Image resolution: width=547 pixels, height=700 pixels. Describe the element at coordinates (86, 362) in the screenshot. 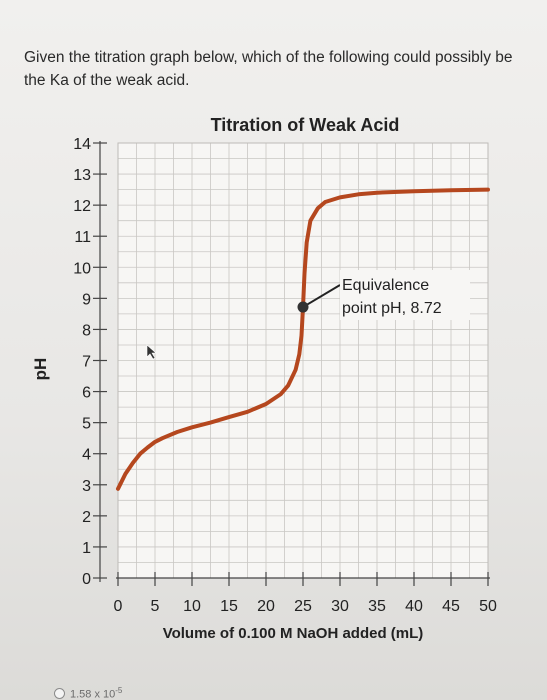

I see `y-tick-label: 7` at that location.